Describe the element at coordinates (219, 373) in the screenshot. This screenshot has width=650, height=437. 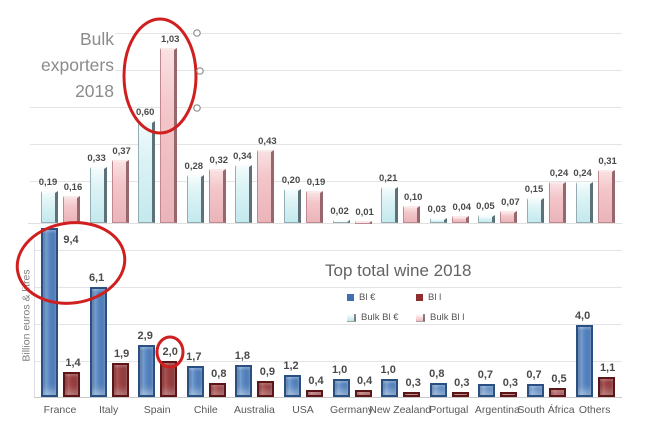
I see `total-litre-value-chile: 0,8` at that location.